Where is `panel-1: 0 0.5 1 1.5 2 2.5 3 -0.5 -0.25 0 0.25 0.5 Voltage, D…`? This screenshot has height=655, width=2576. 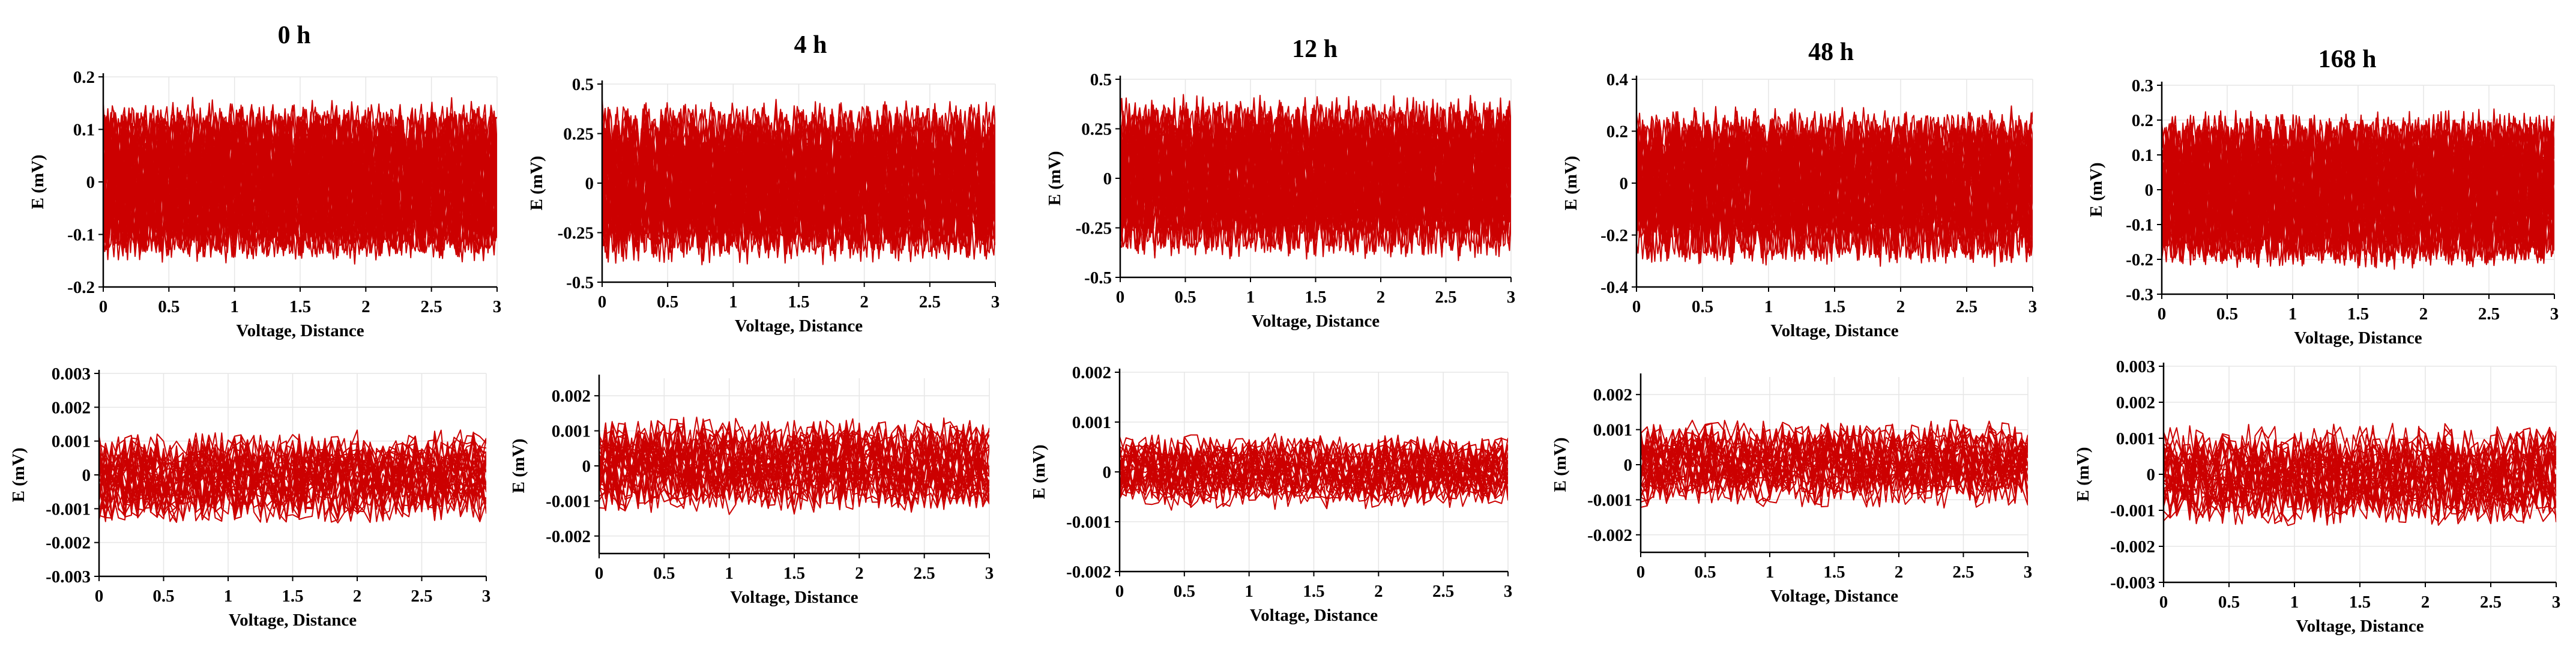
panel-1: 0 0.5 1 1.5 2 2.5 3 -0.5 -0.25 0 0.25 0.5 Voltage, D… is located at coordinates (763, 205).